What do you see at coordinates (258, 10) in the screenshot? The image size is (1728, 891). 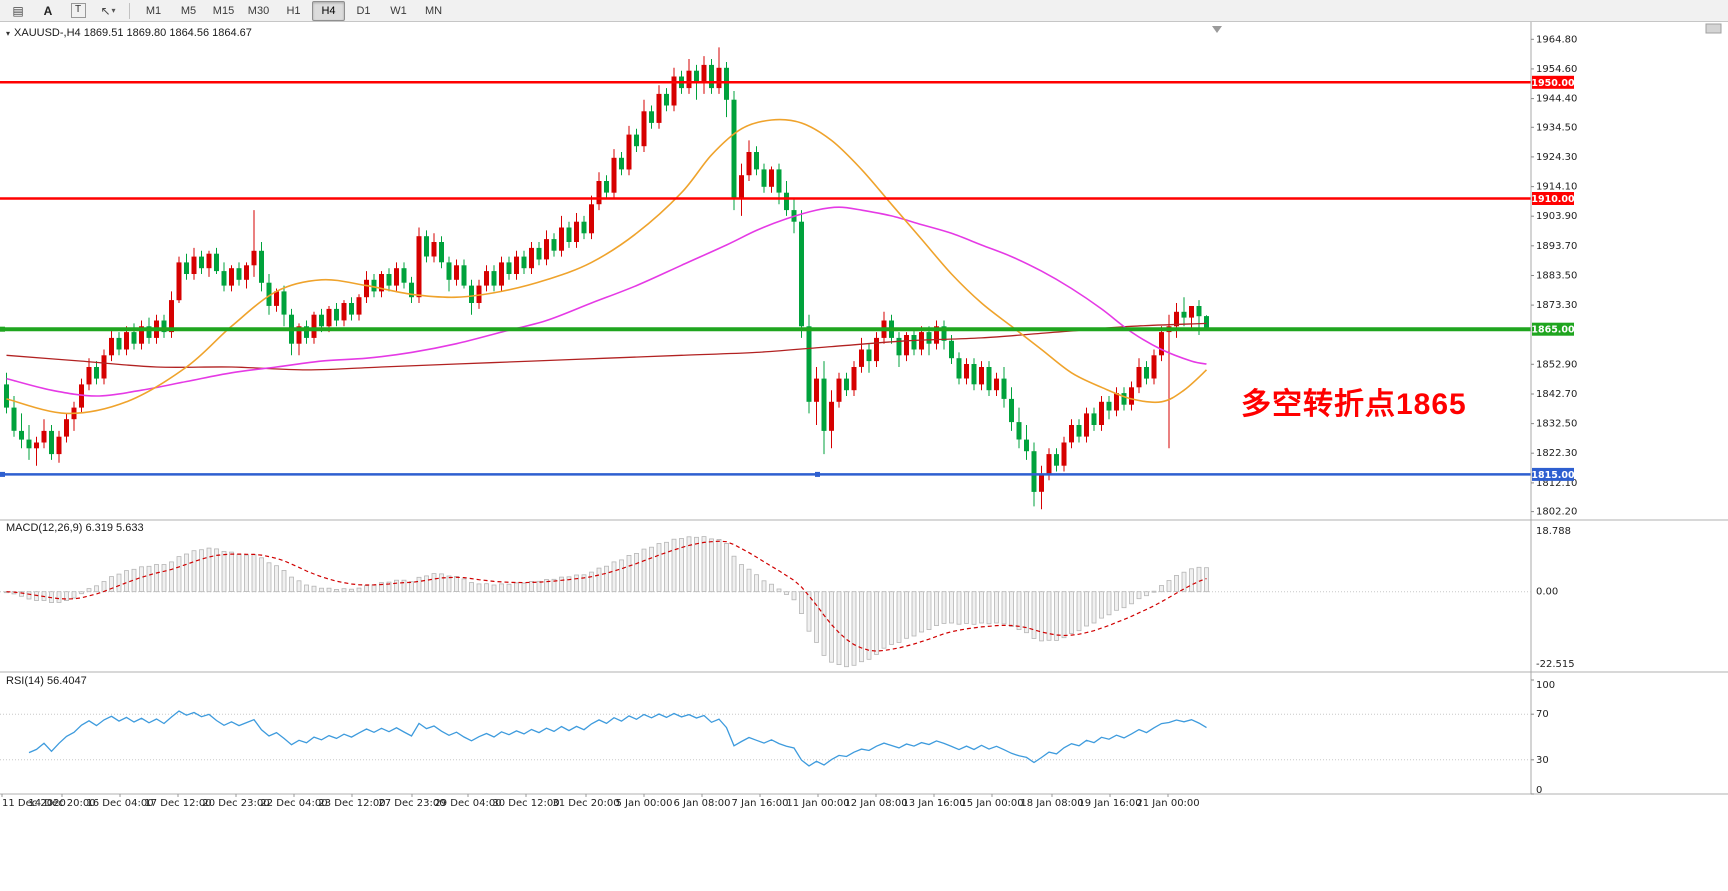 I see `timeframe-button-m30: M30` at bounding box center [258, 10].